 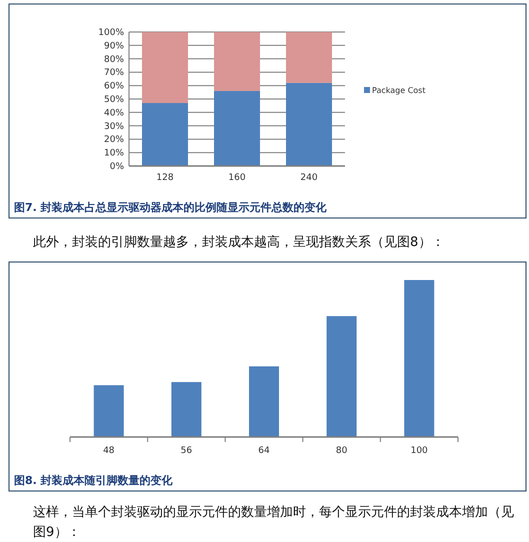 I want to click on y-tick-label: 0%, so click(x=117, y=167).